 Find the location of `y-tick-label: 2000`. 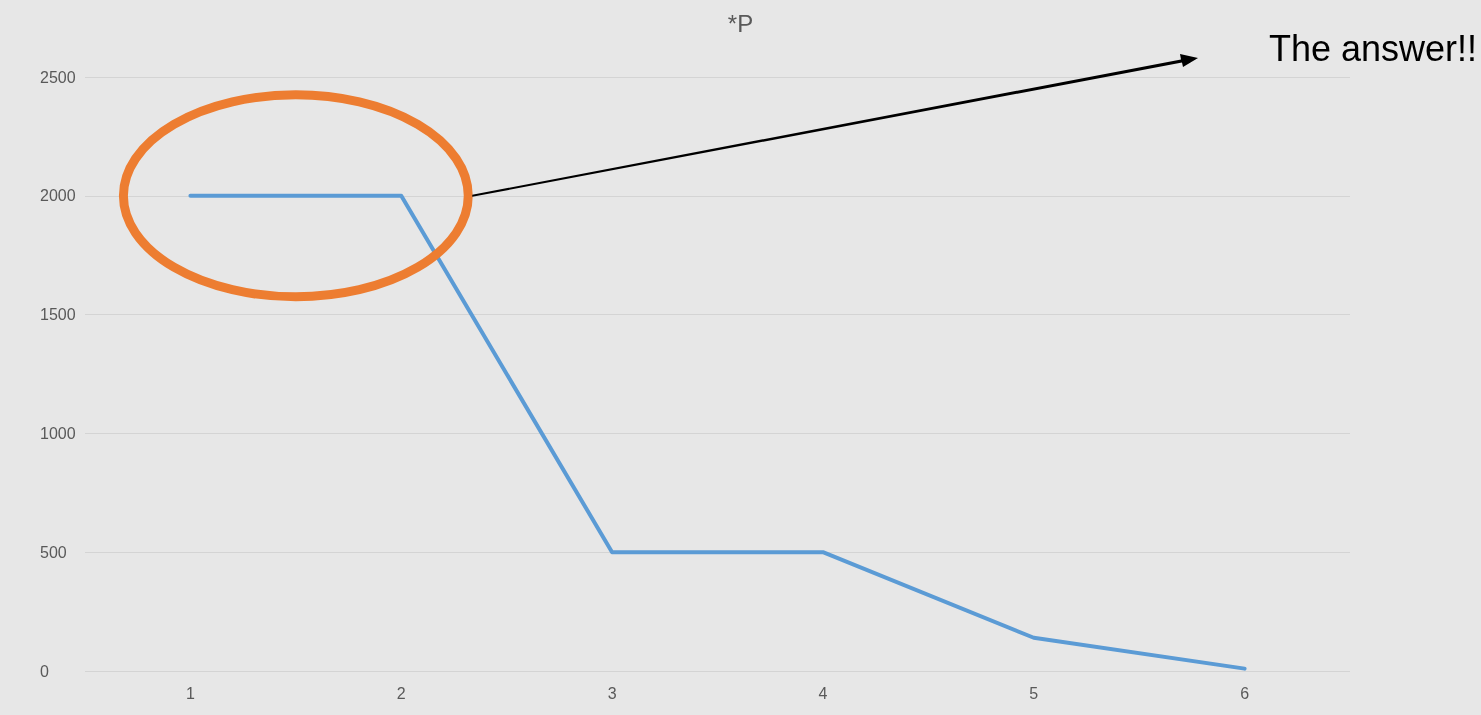

y-tick-label: 2000 is located at coordinates (58, 196).